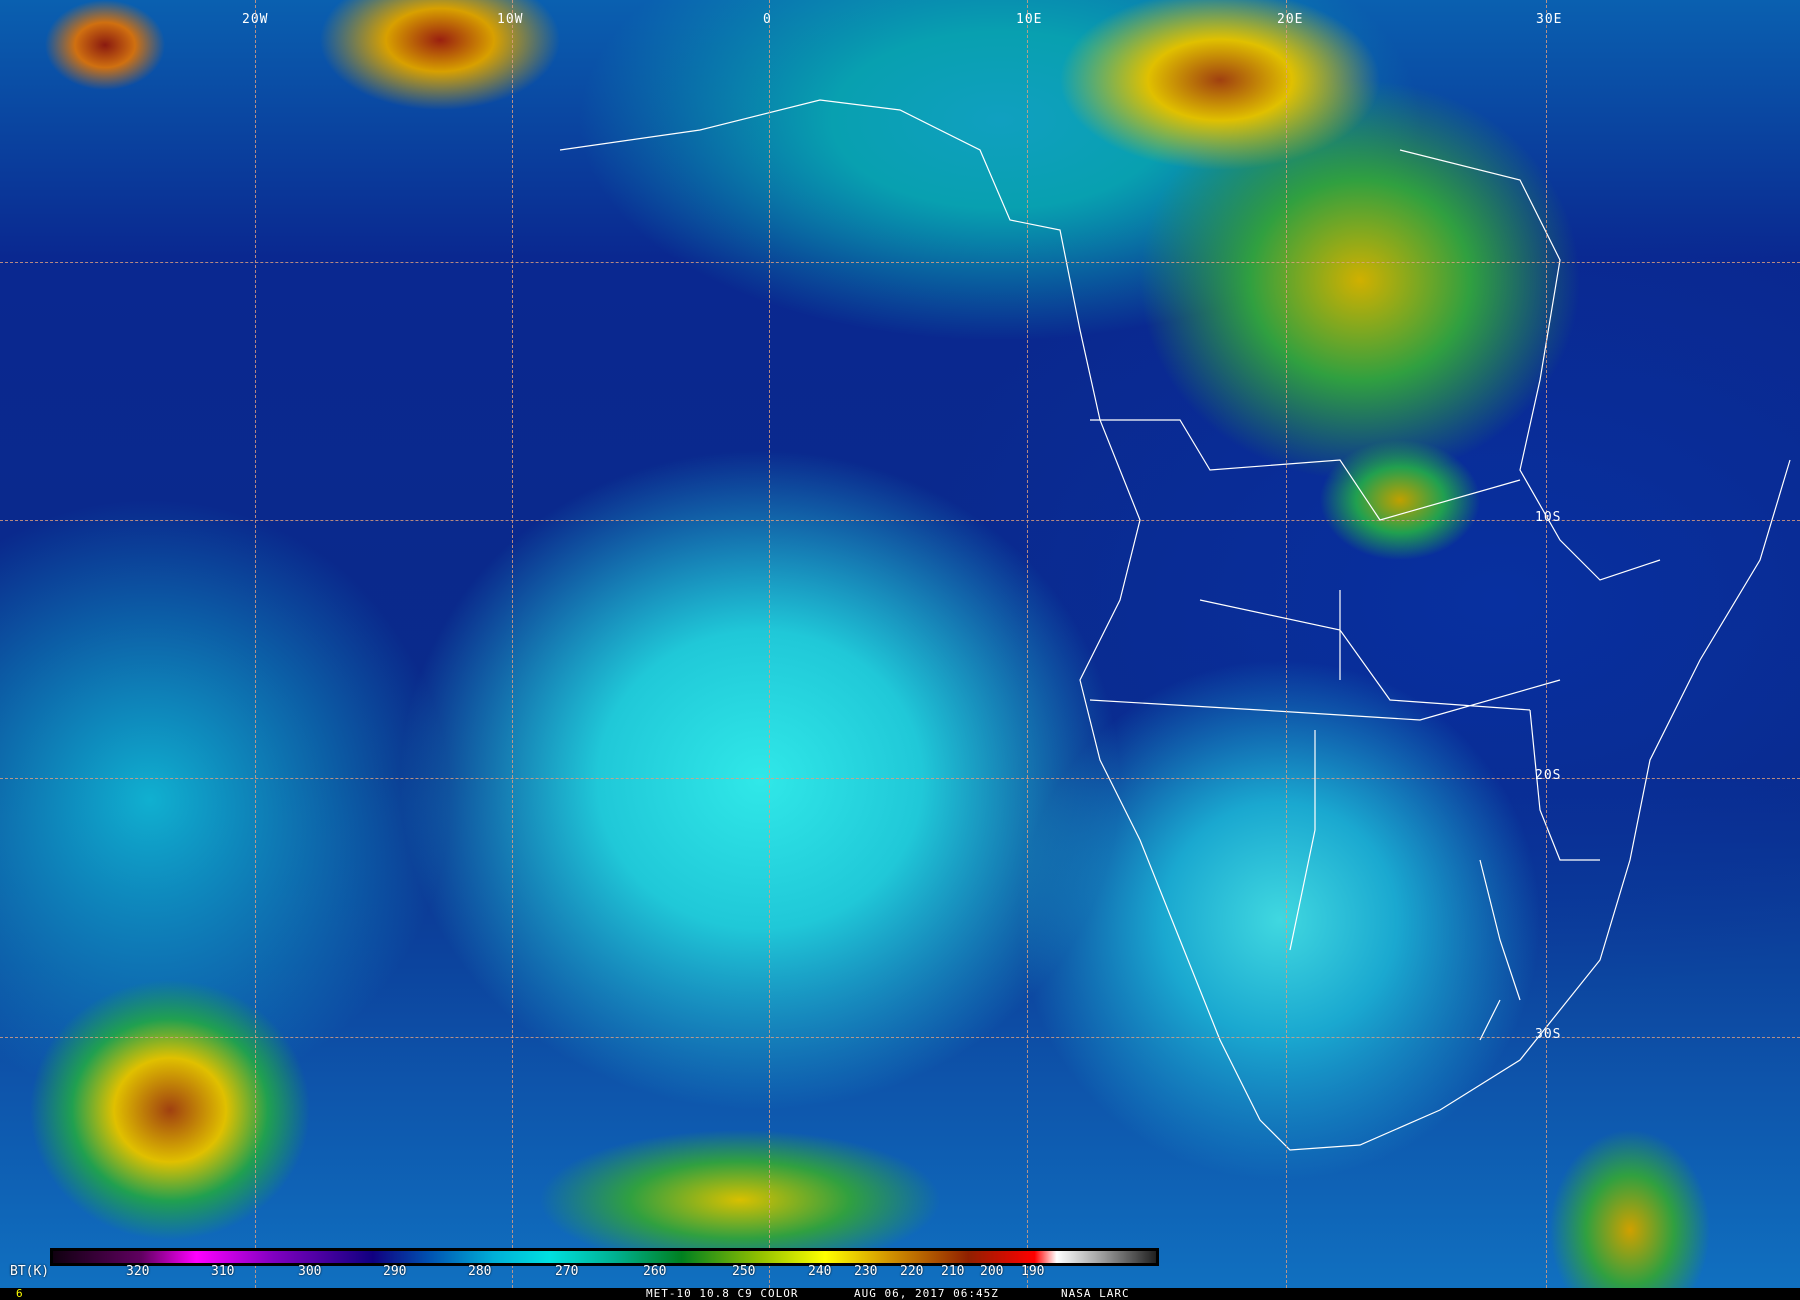 Image resolution: width=1800 pixels, height=1300 pixels. What do you see at coordinates (912, 1271) in the screenshot?
I see `colorbar-tick: 220` at bounding box center [912, 1271].